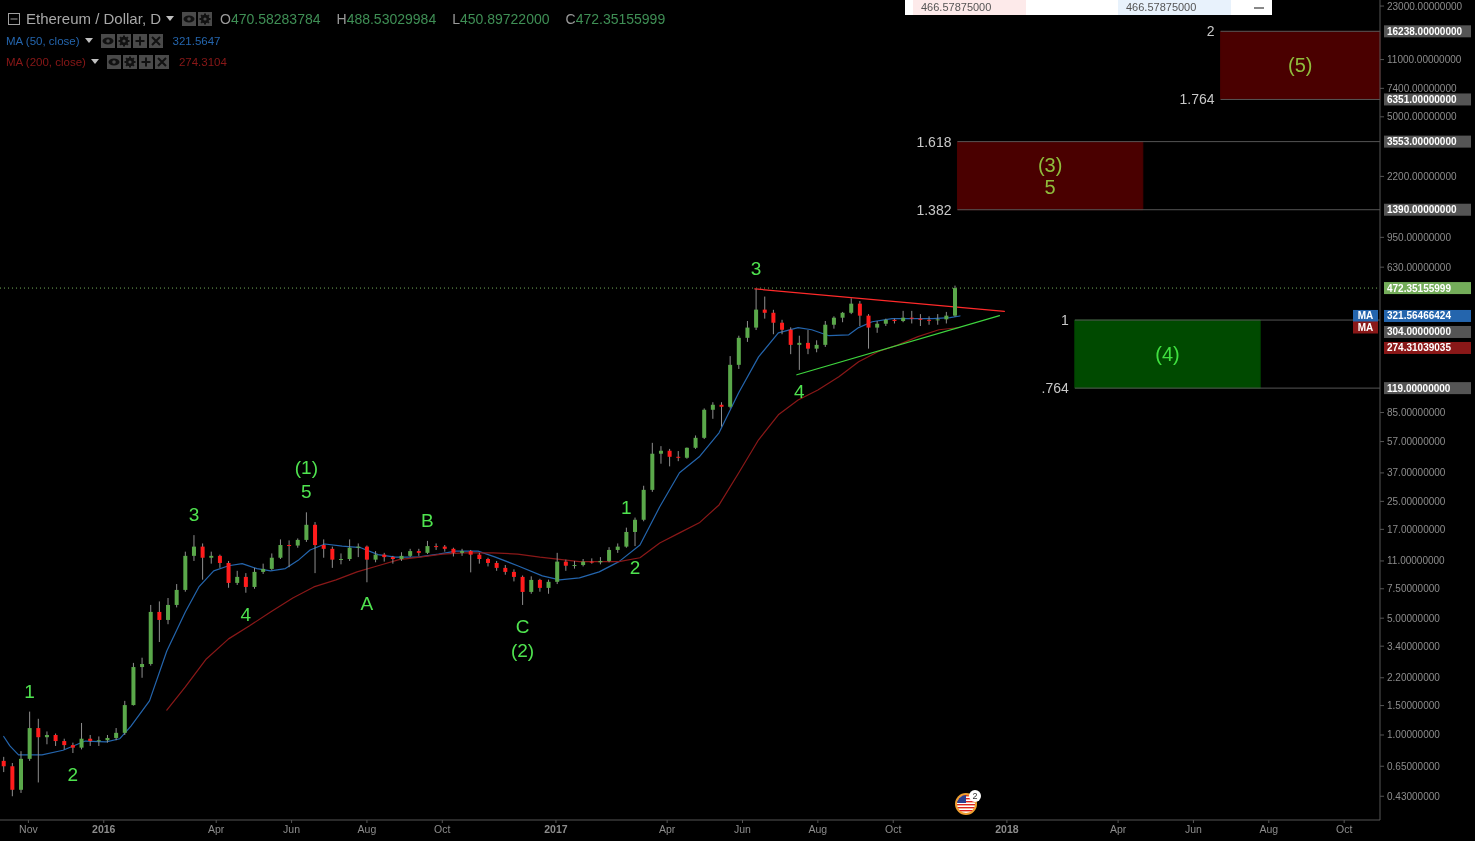  I want to click on x-tick-label: Nov, so click(29, 829).